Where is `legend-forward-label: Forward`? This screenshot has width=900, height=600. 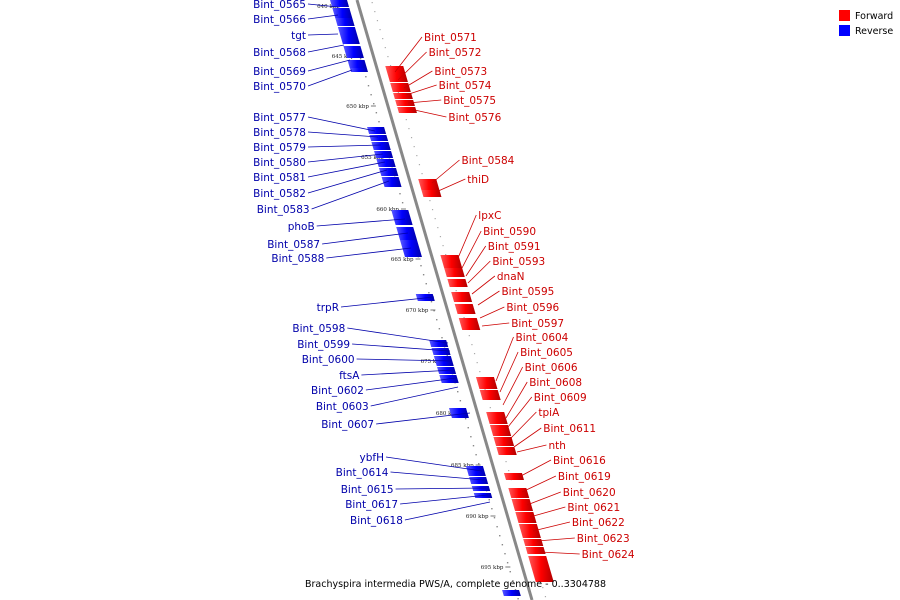 legend-forward-label: Forward is located at coordinates (874, 16).